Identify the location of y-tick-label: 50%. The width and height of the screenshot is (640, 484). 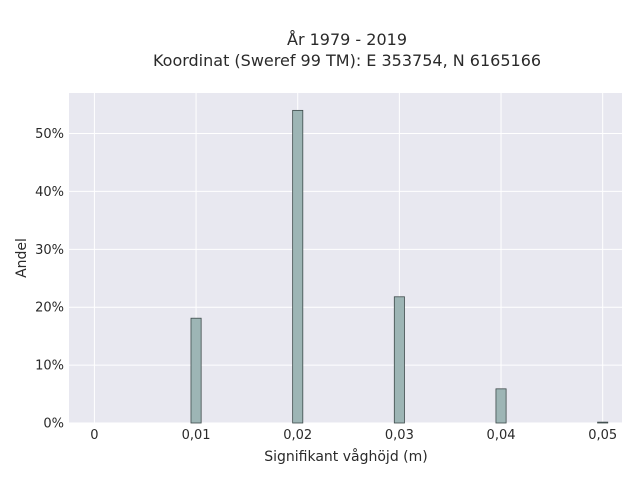
(49, 134).